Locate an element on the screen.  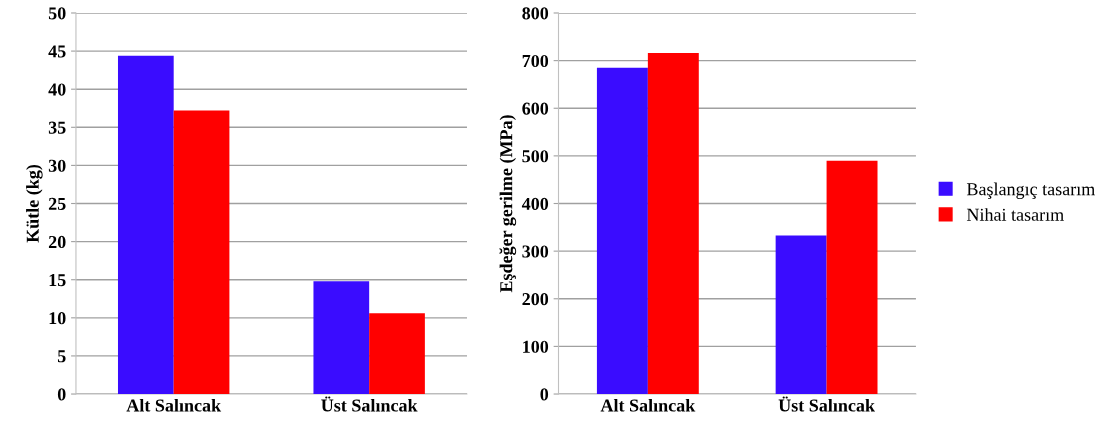
y-tick-label: 100 is located at coordinates (536, 346).